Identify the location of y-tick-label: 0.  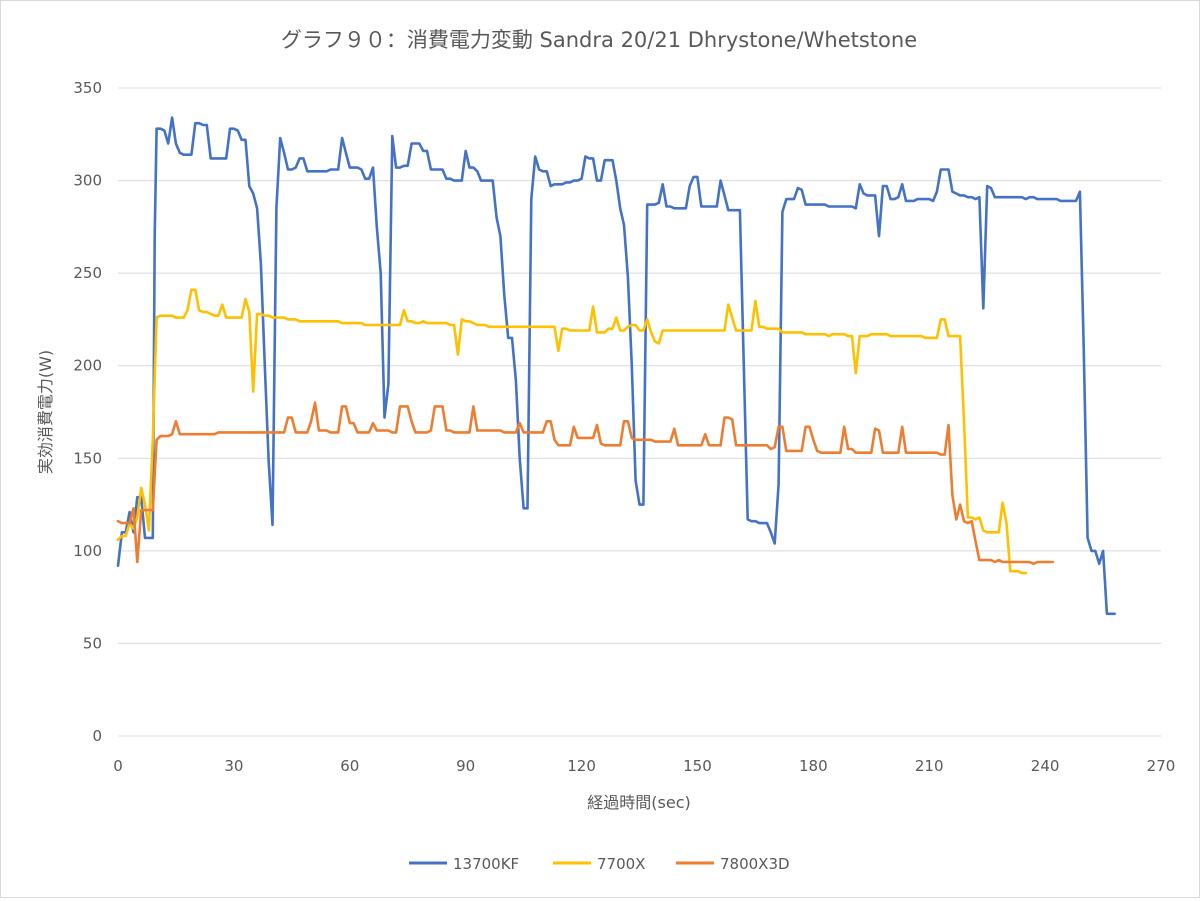
(97, 736).